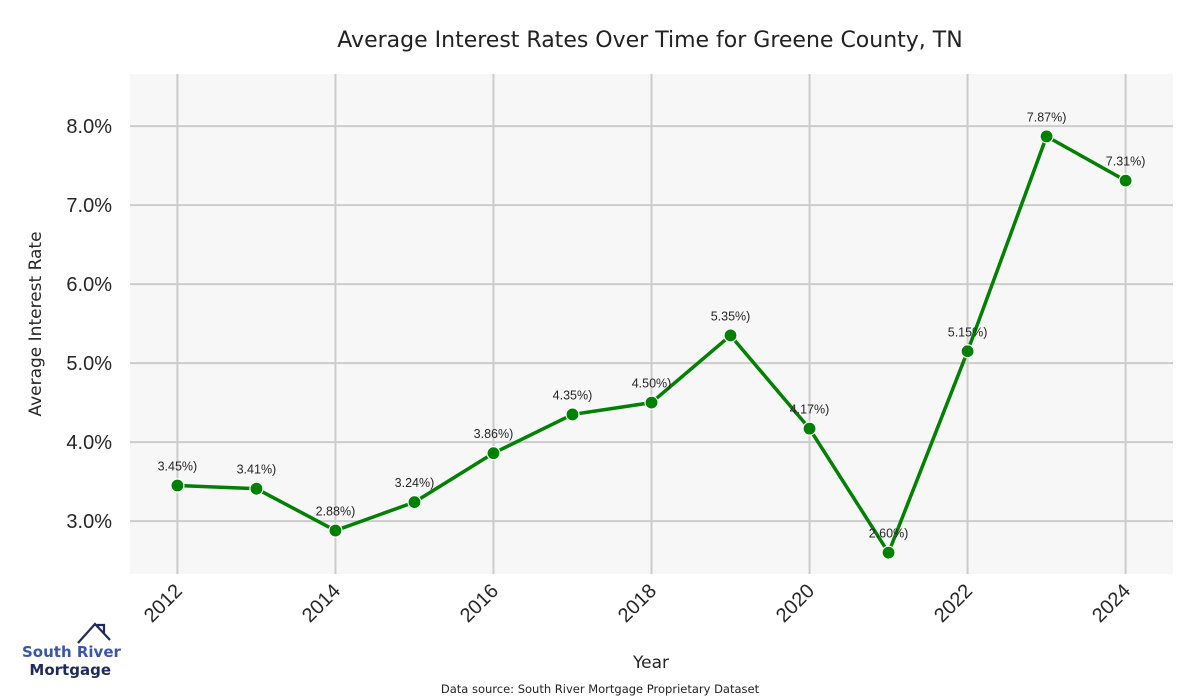 The height and width of the screenshot is (700, 1200). I want to click on y-tick-label: 3.0%, so click(89, 522).